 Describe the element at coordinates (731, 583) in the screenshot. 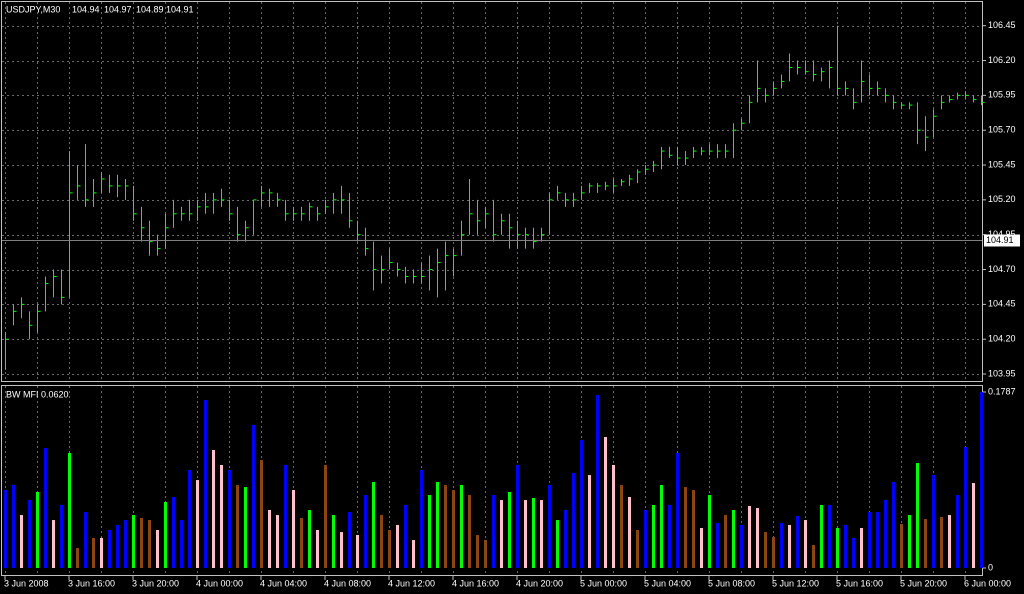

I see `x-tick-label: 5 Jun 08:00` at that location.